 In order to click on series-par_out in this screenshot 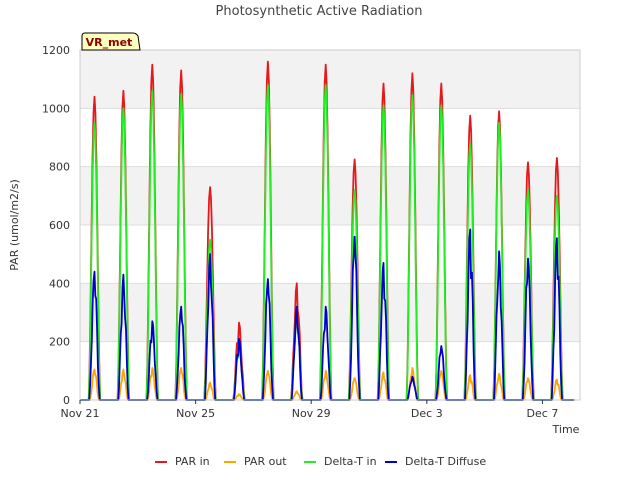, I will do `click(327, 383)`.